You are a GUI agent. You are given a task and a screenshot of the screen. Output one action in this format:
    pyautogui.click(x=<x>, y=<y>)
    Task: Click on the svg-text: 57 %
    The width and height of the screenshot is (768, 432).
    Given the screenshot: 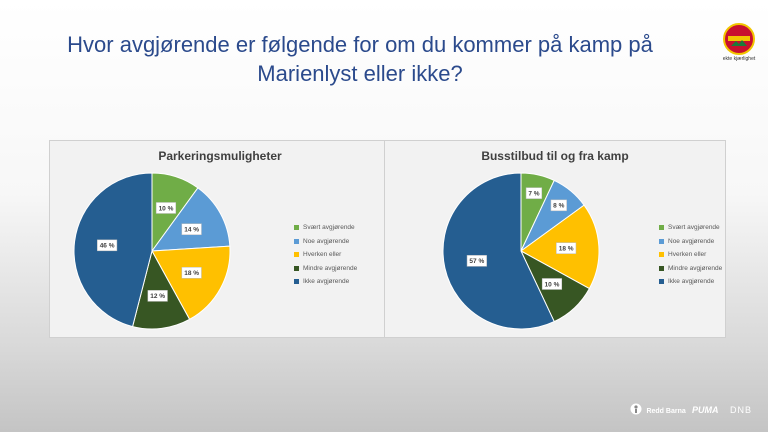 What is the action you would take?
    pyautogui.click(x=476, y=261)
    